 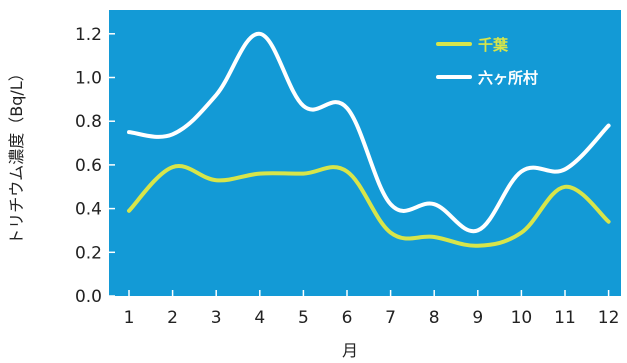 I want to click on x-axis-title: 月, so click(x=350, y=350).